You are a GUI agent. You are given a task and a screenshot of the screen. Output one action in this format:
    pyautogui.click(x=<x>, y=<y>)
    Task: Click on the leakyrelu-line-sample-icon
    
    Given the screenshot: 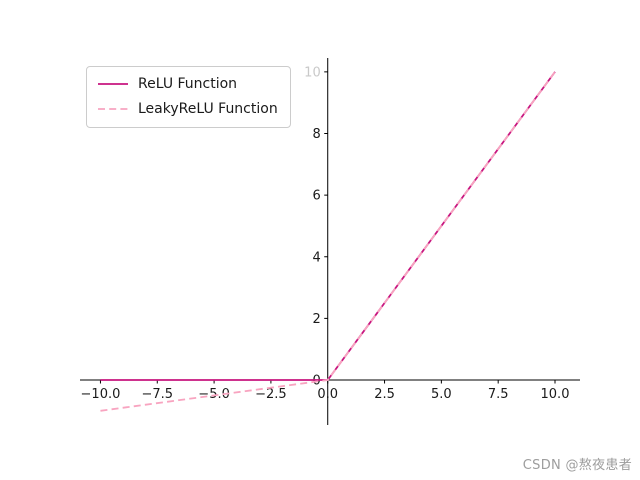 What is the action you would take?
    pyautogui.click(x=113, y=109)
    